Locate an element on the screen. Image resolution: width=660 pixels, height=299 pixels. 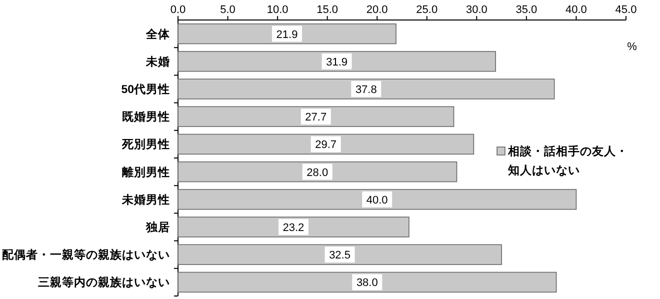
y-tick-label: 離別男性 is located at coordinates (145, 171).